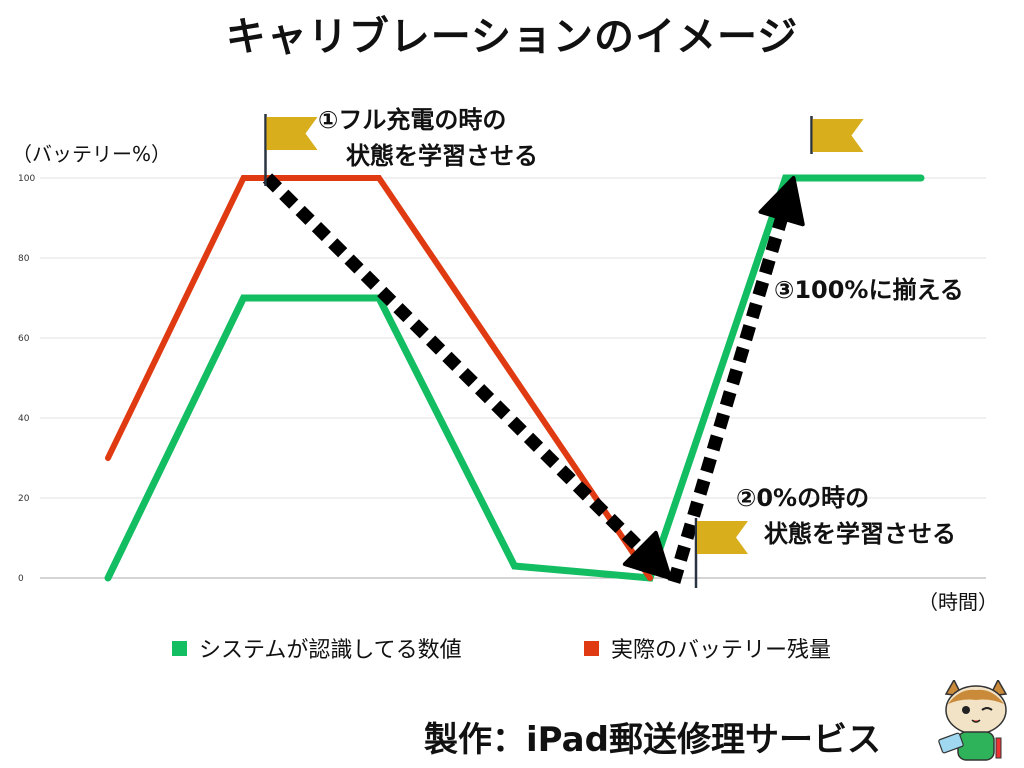  Describe the element at coordinates (722, 537) in the screenshot. I see `flag-icon-zero-banner` at that location.